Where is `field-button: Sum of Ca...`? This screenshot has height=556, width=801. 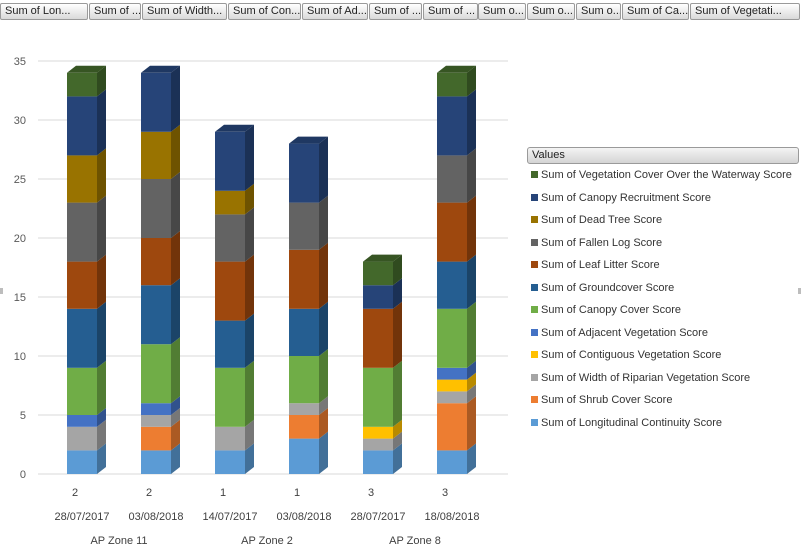 field-button: Sum of Ca... is located at coordinates (655, 11).